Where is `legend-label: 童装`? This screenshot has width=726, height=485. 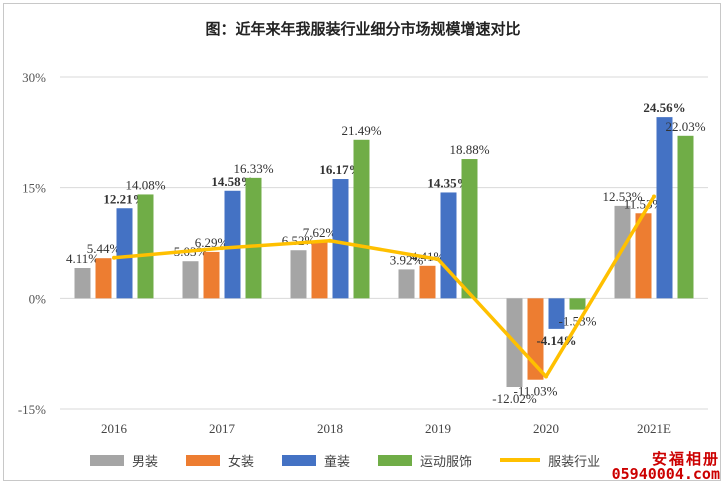 legend-label: 童装 is located at coordinates (337, 462).